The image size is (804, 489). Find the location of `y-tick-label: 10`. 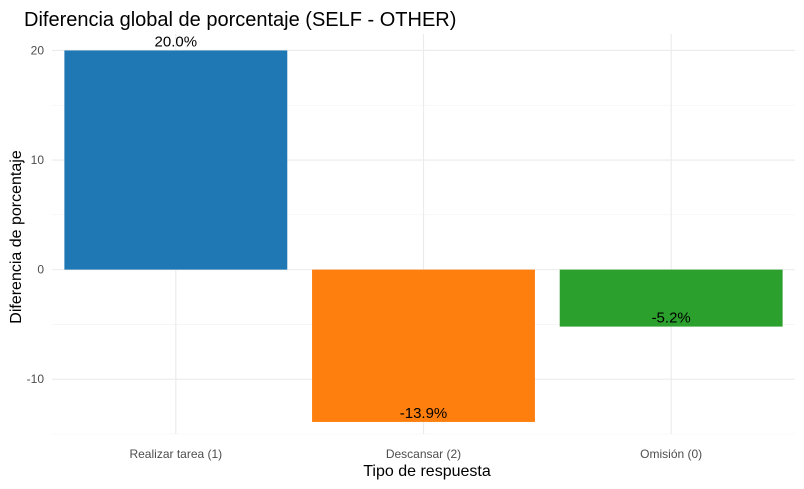

y-tick-label: 10 is located at coordinates (38, 160).